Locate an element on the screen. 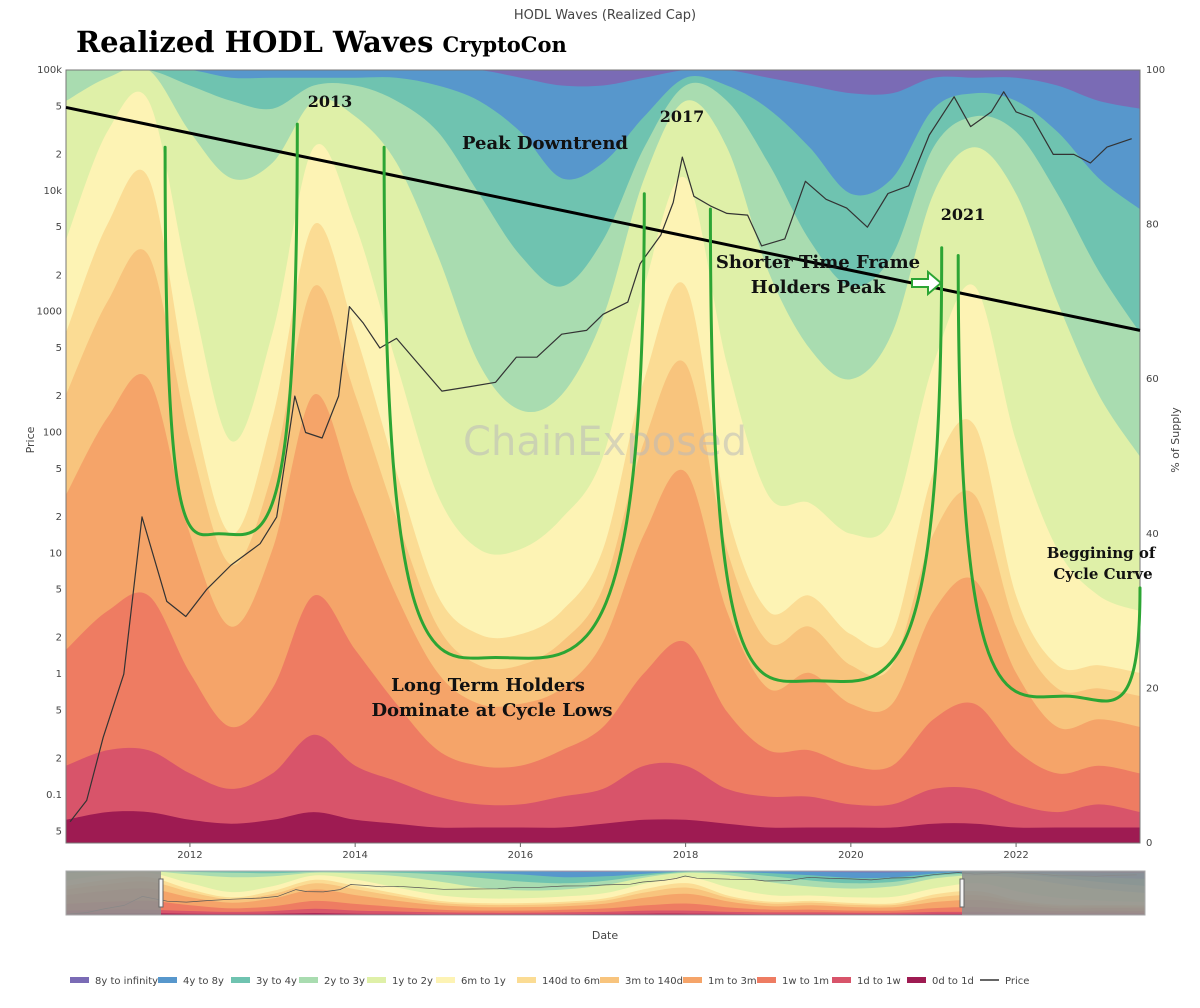  legend-item: 8y to infinity is located at coordinates (114, 981).